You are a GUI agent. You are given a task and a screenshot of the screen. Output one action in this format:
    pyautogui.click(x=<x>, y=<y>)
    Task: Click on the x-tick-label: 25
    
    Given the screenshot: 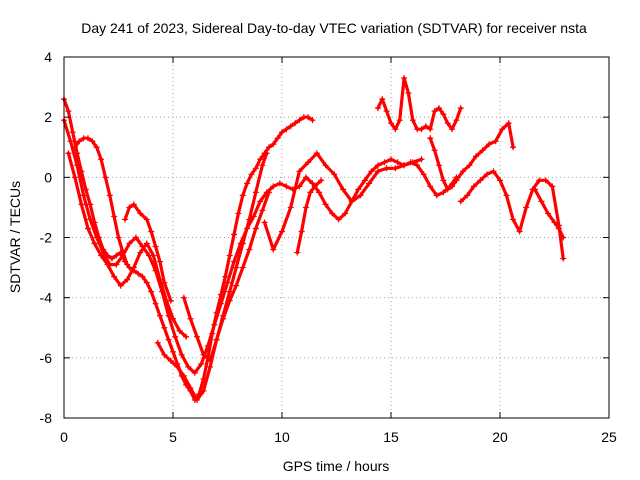 What is the action you would take?
    pyautogui.click(x=609, y=437)
    